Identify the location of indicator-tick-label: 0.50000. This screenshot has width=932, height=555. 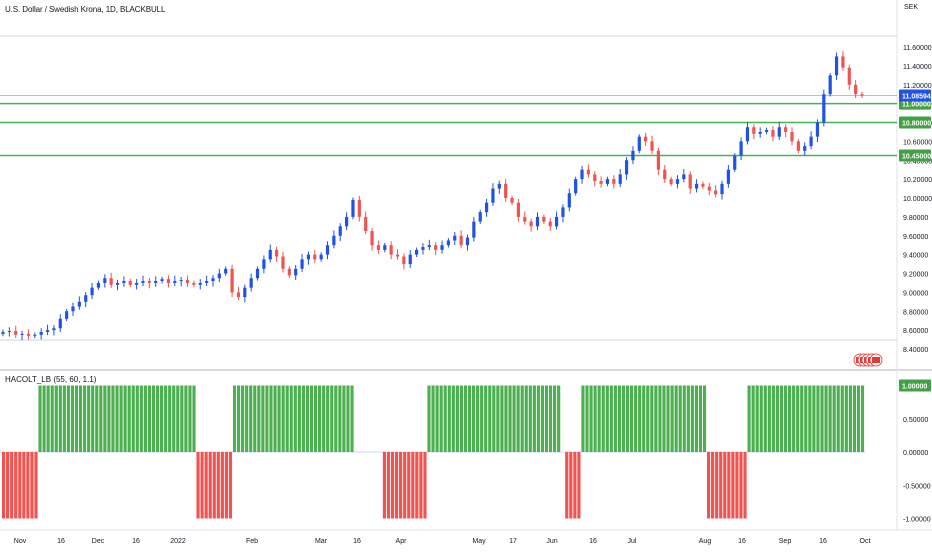
(915, 420).